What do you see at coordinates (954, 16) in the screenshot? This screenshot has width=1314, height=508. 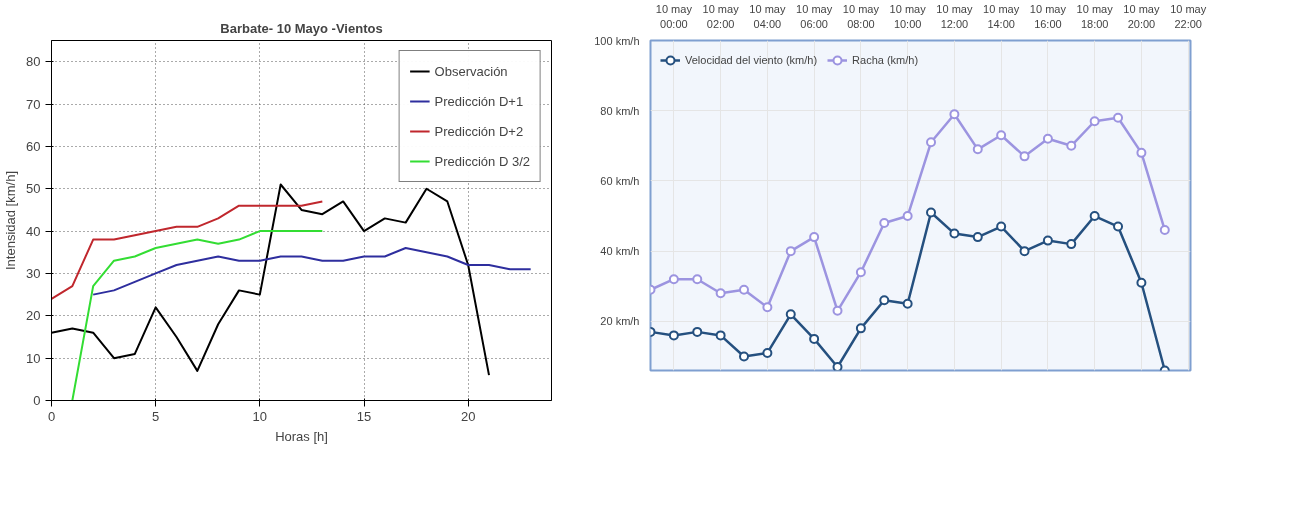 I see `x-tick-label: 10 may 12:00` at bounding box center [954, 16].